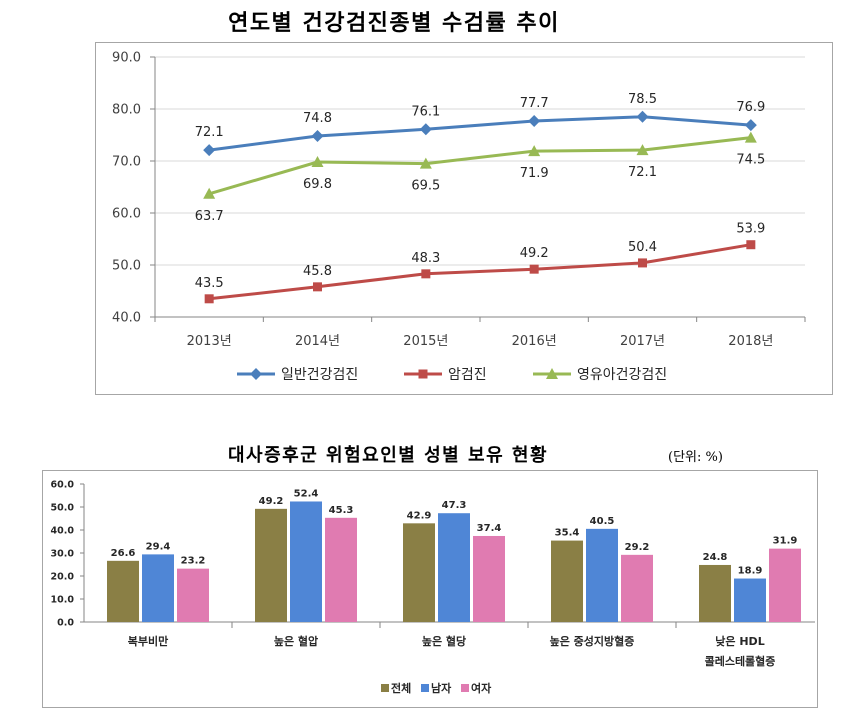  What do you see at coordinates (319, 375) in the screenshot?
I see `legend-label: 일반건강검진` at bounding box center [319, 375].